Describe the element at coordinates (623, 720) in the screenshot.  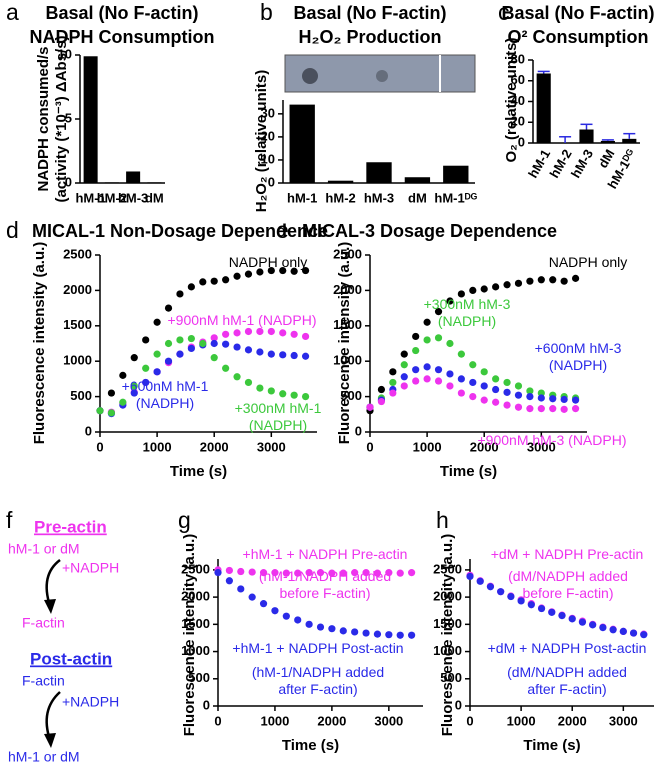
I see `x-tick-label: 3000` at that location.